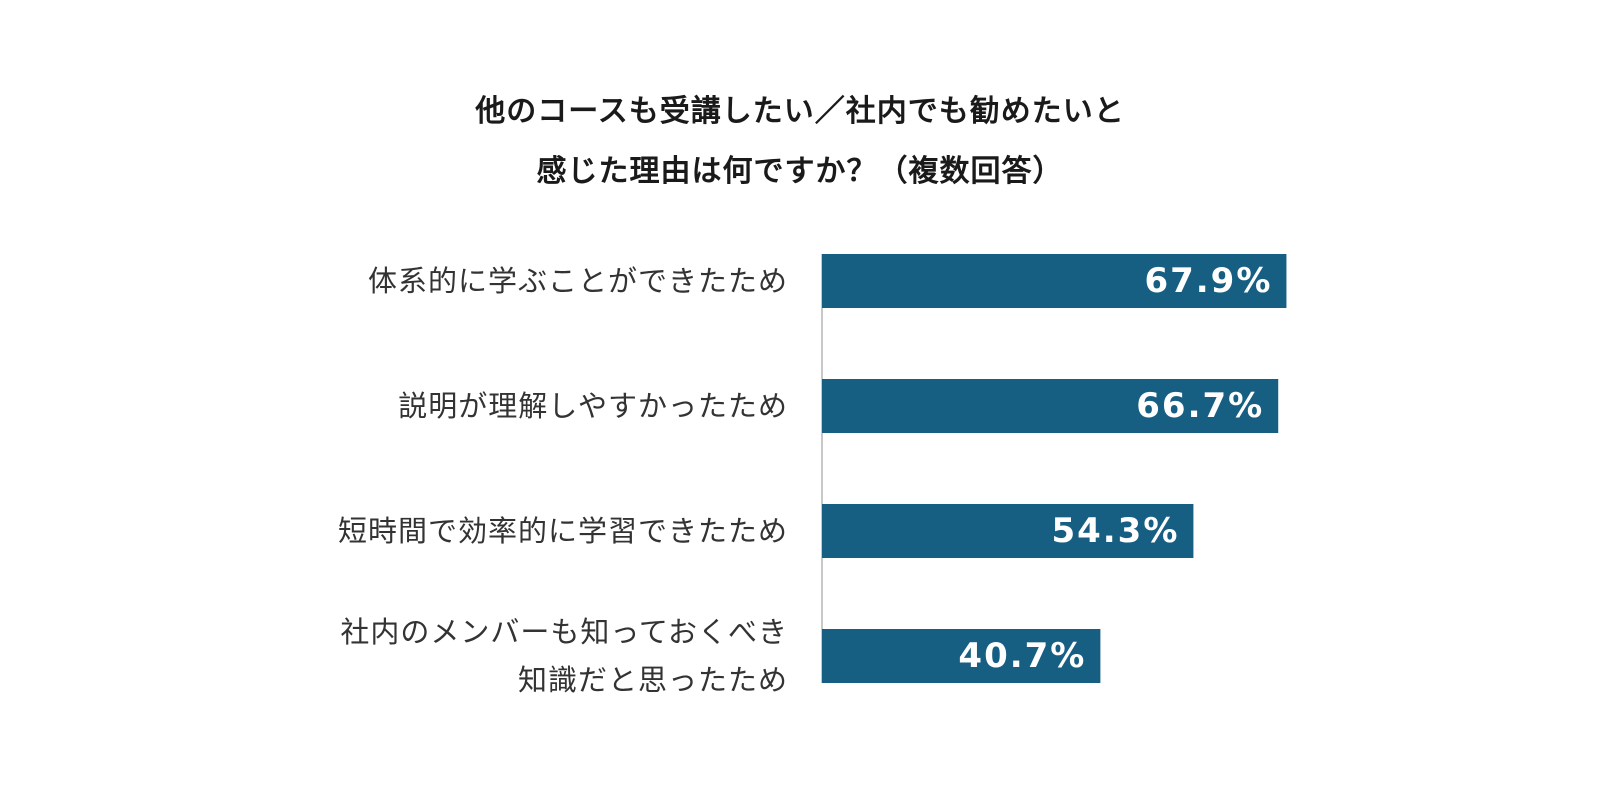 The width and height of the screenshot is (1600, 800). What do you see at coordinates (653, 680) in the screenshot?
I see `category-label-4-line-2: 知識だと思ったため` at bounding box center [653, 680].